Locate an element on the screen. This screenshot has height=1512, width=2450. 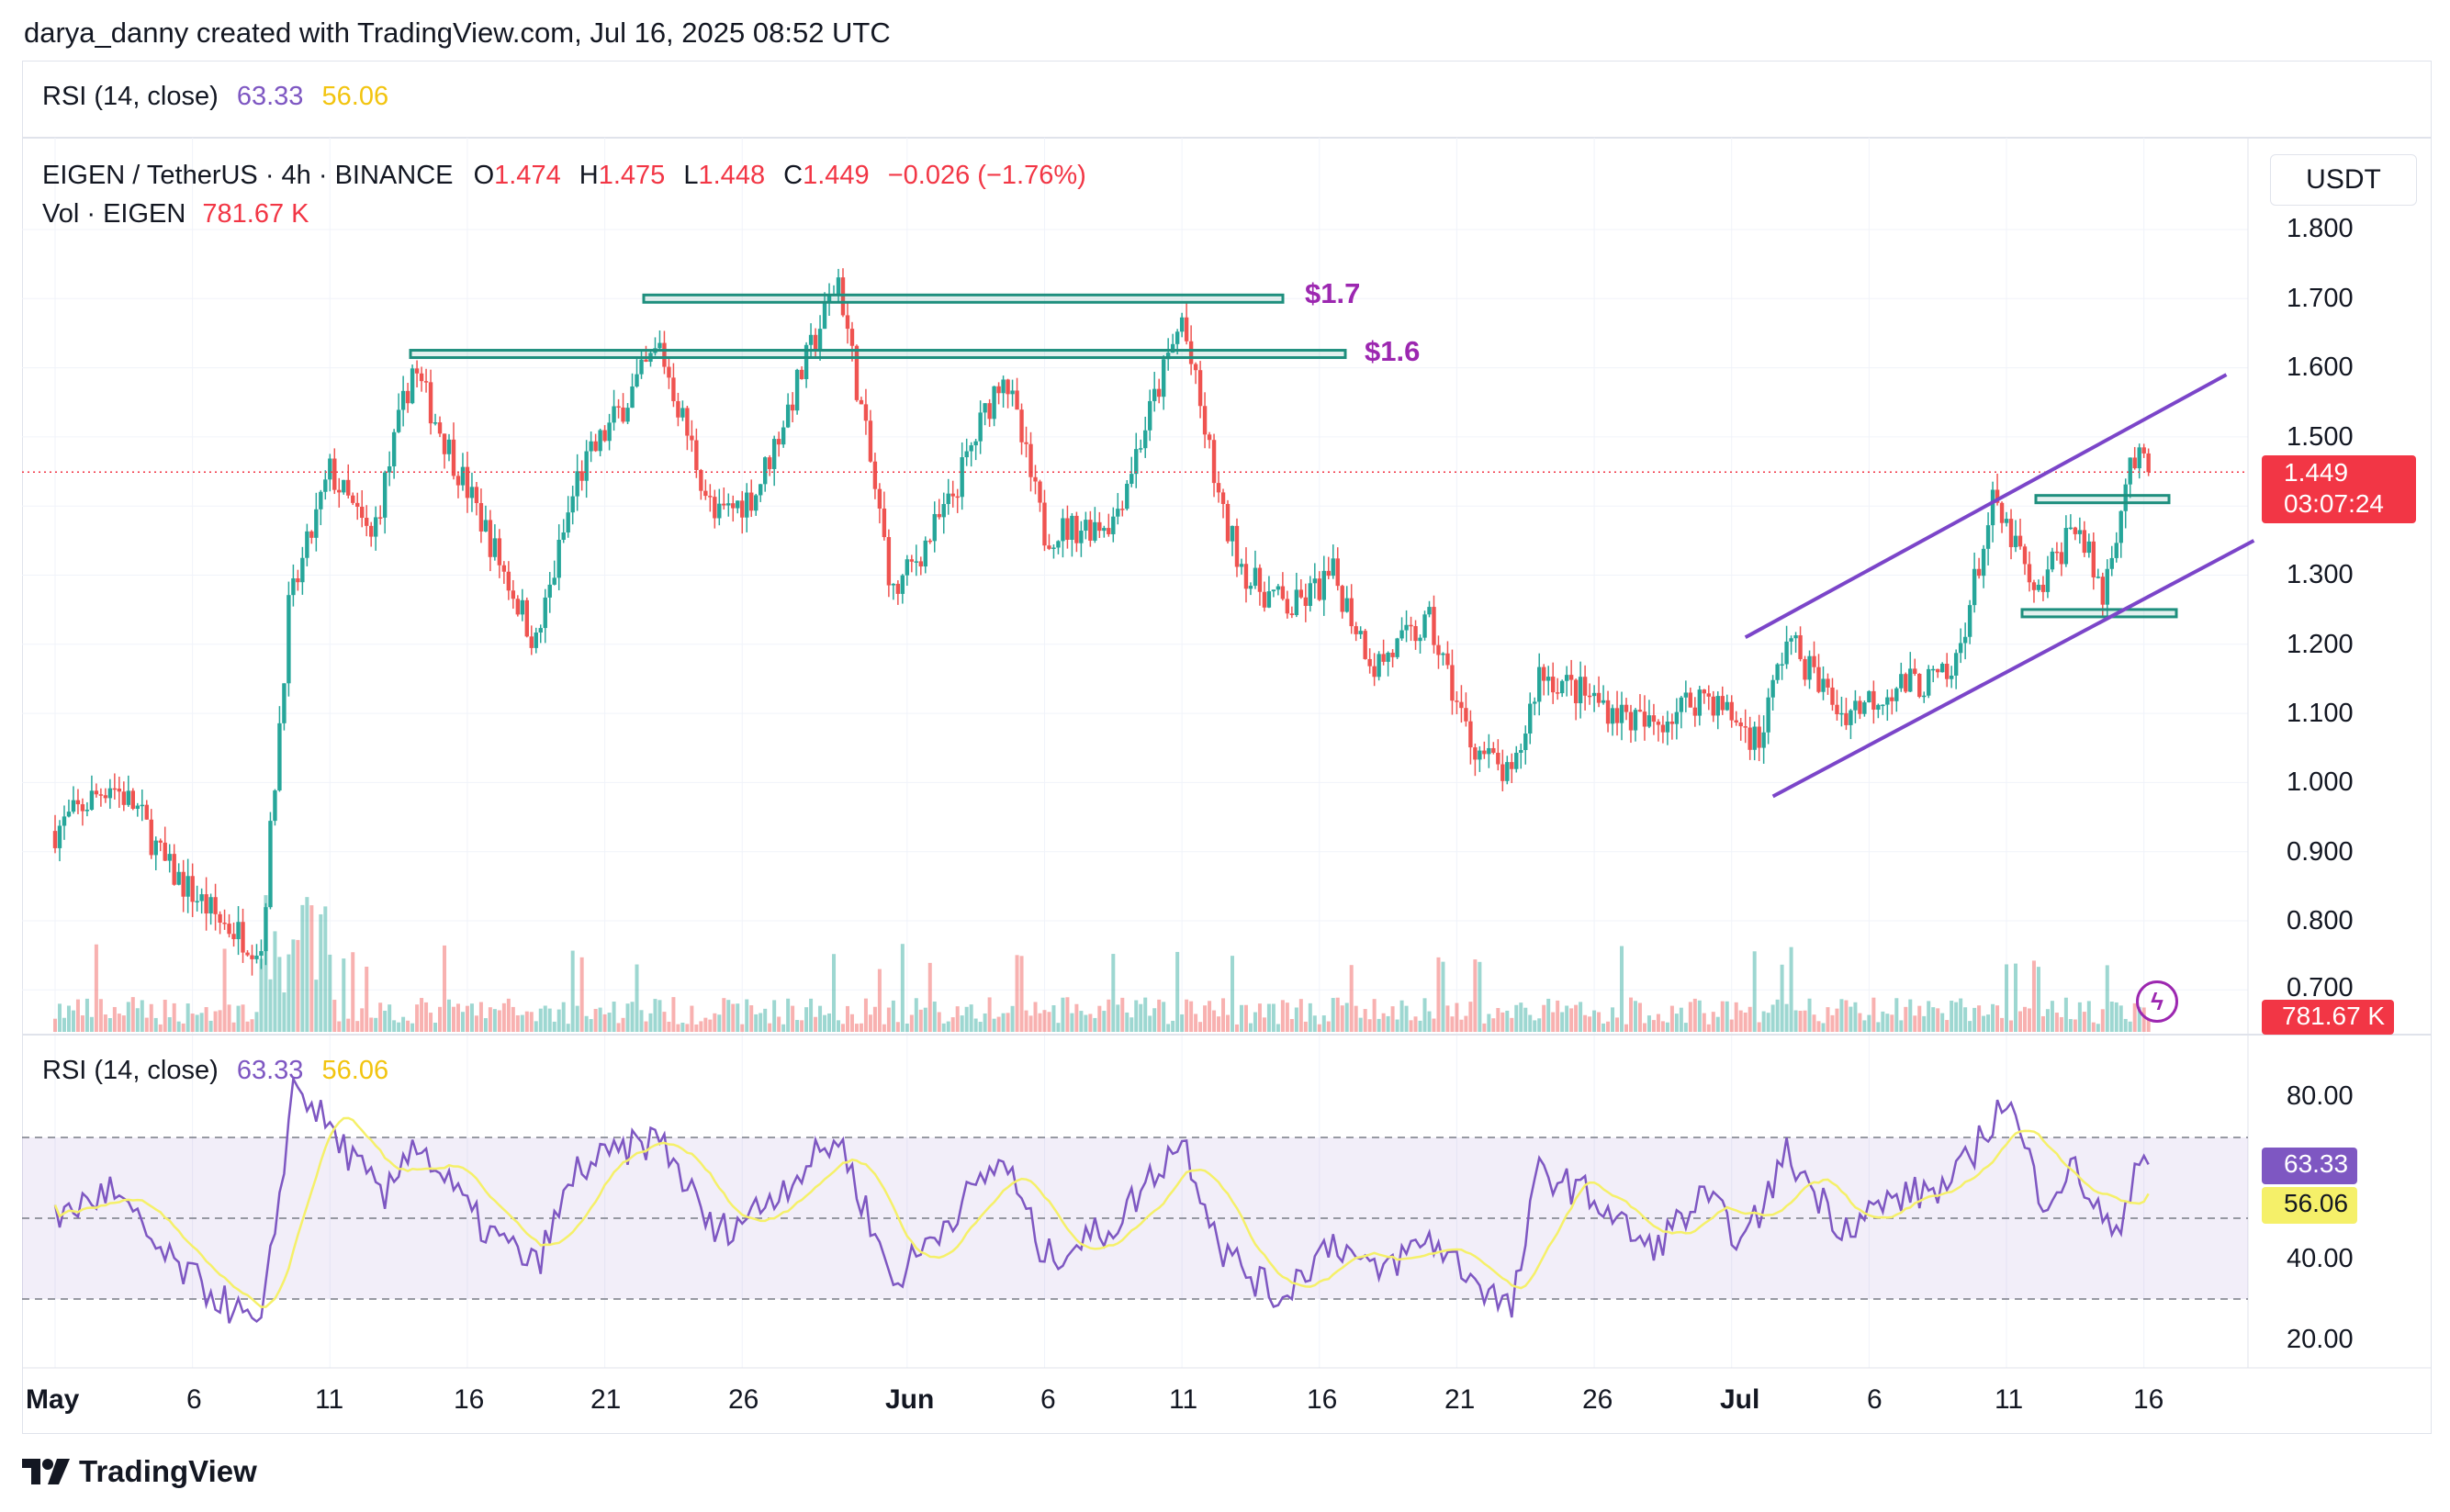
rsi-pane-legend: RSI (14, close) 63.33 56.06 is located at coordinates (215, 1071).